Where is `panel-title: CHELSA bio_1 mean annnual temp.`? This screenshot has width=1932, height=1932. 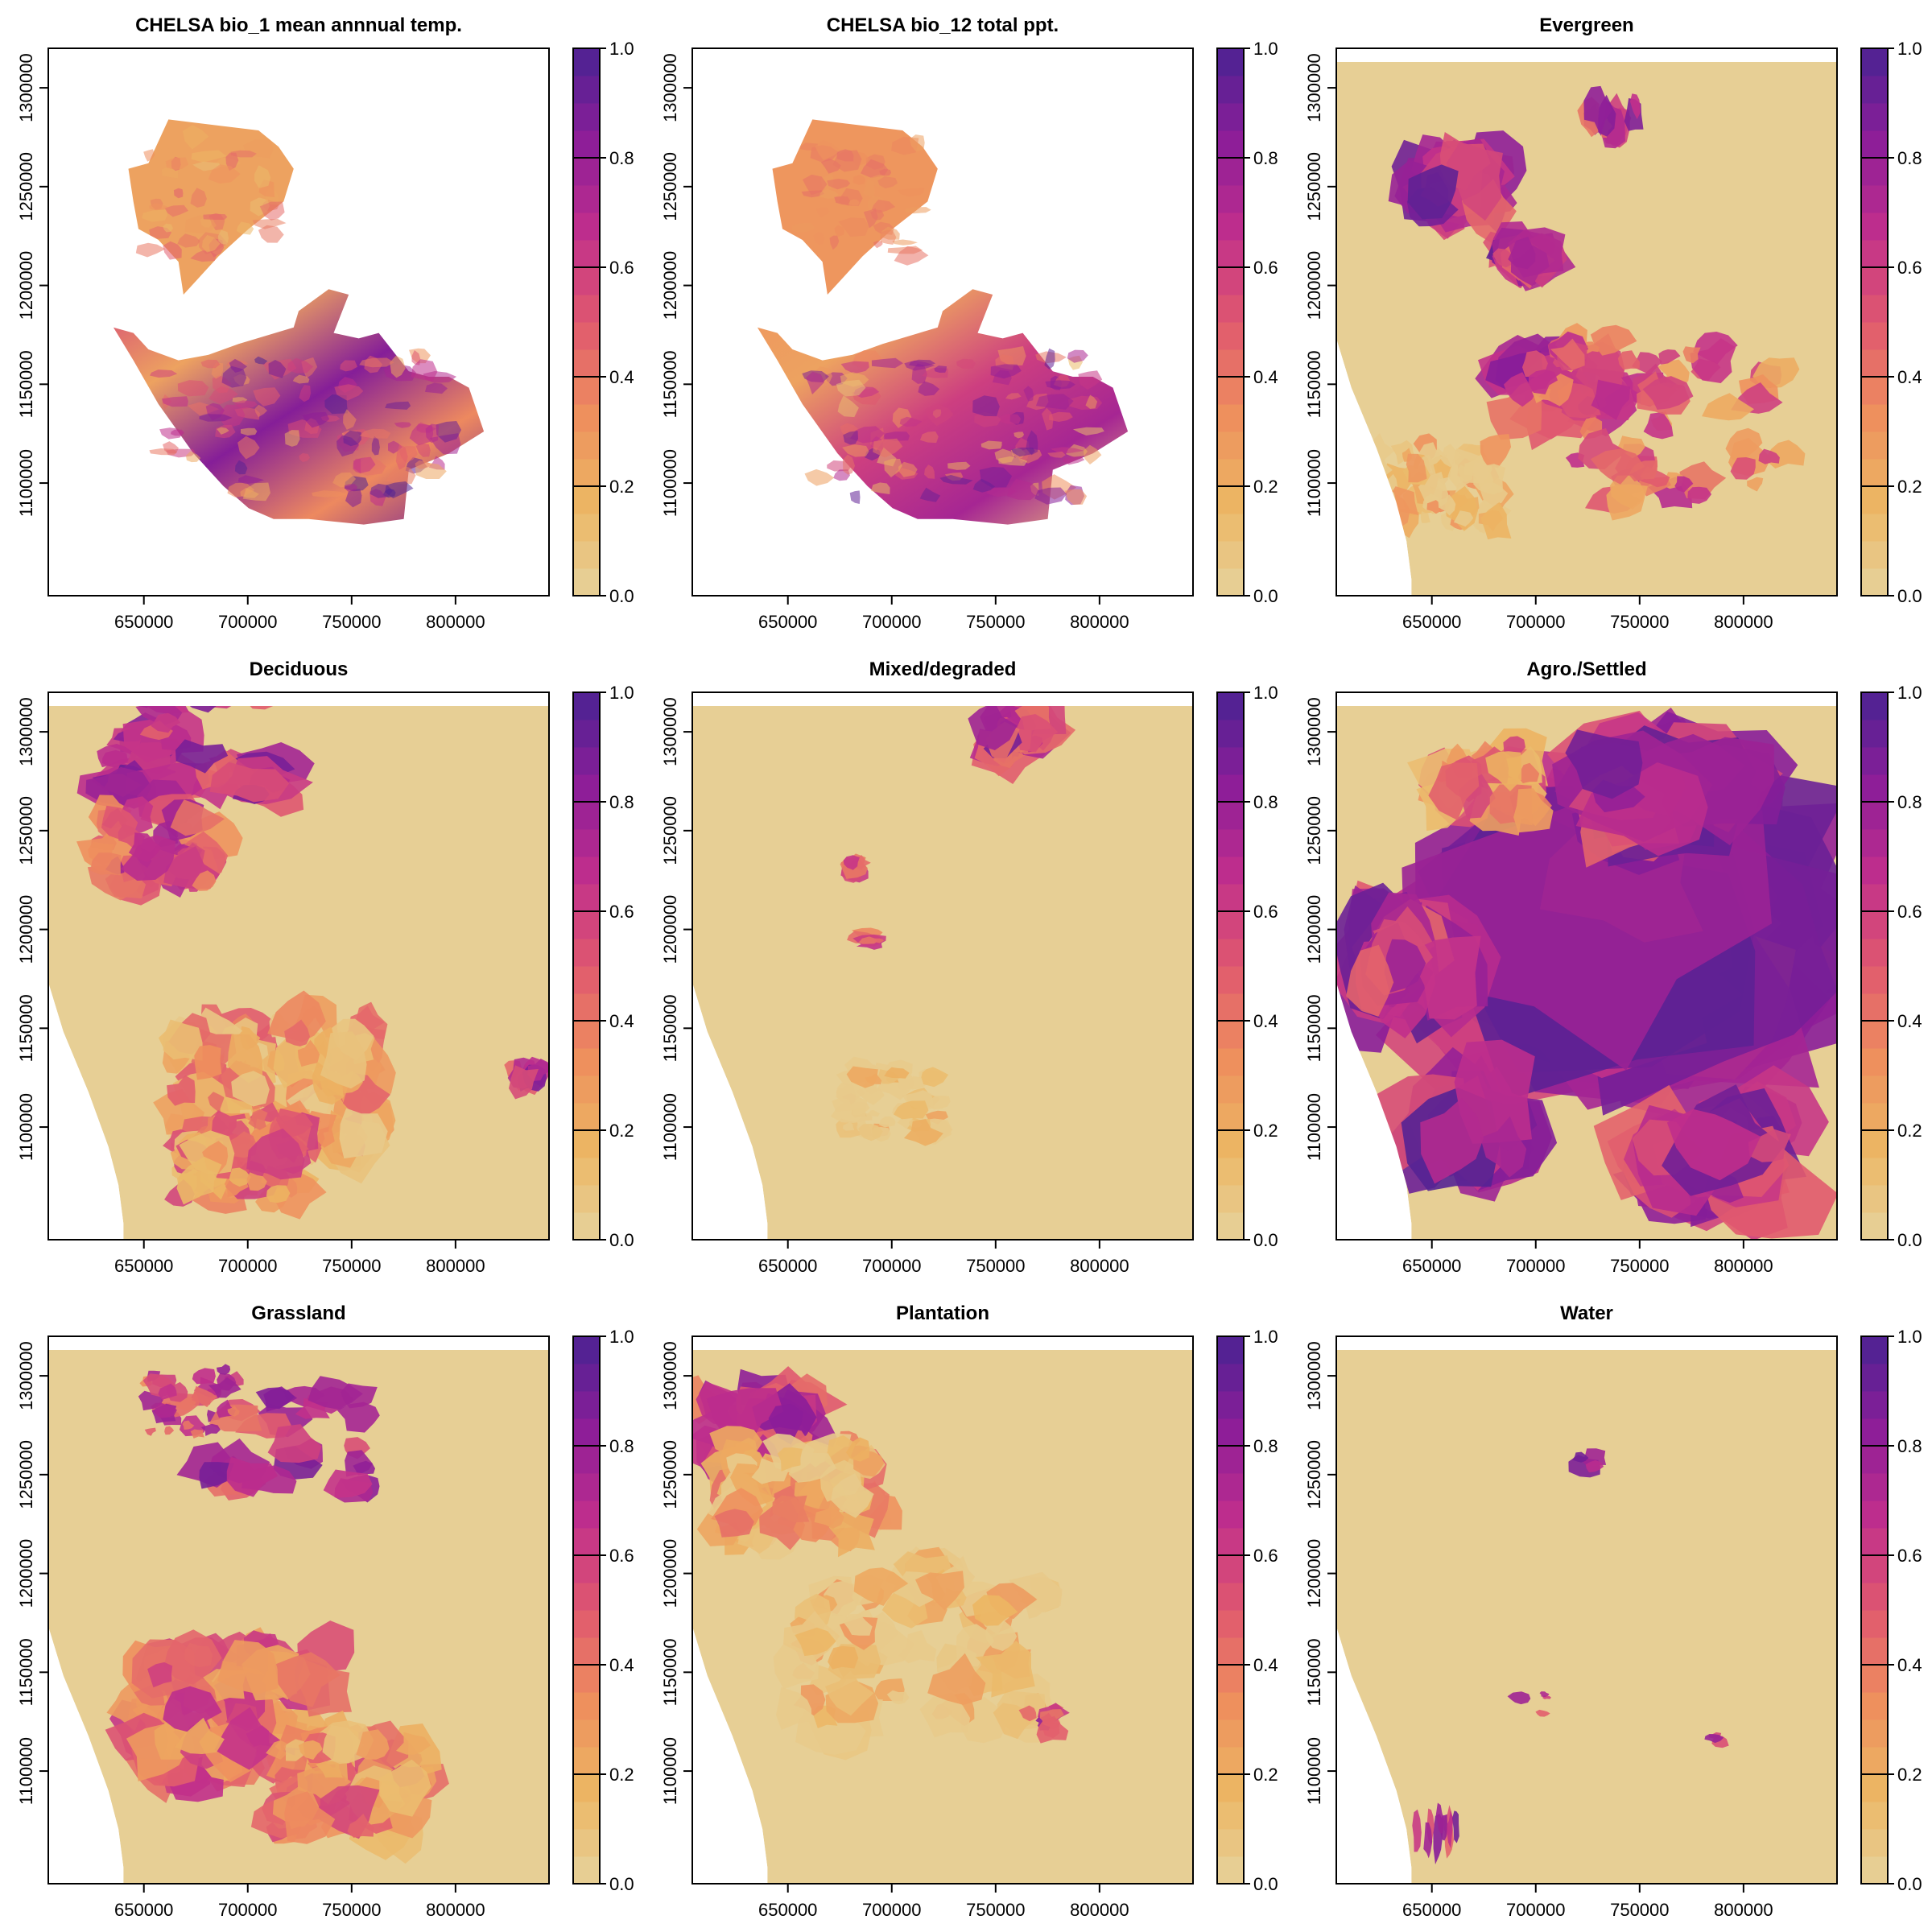 panel-title: CHELSA bio_1 mean annnual temp. is located at coordinates (298, 25).